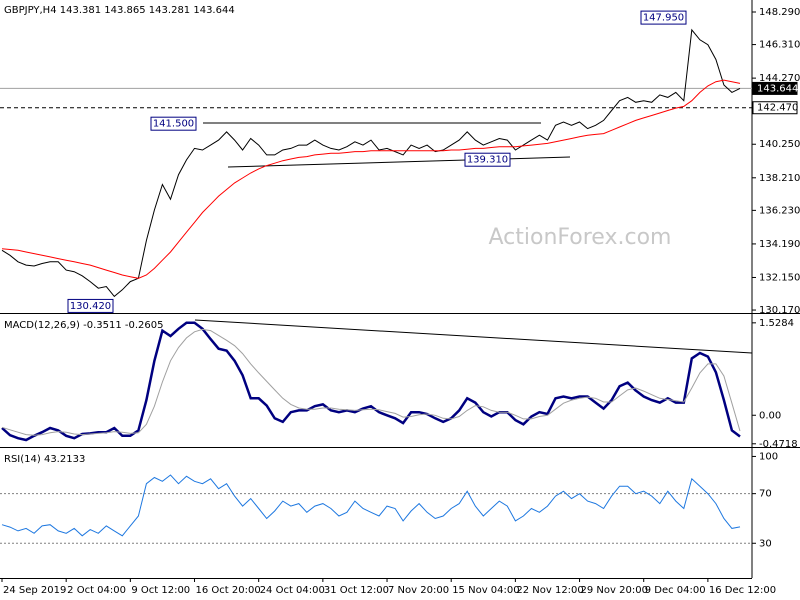 The image size is (800, 600). Describe the element at coordinates (765, 543) in the screenshot. I see `y-tick-label: 30` at that location.